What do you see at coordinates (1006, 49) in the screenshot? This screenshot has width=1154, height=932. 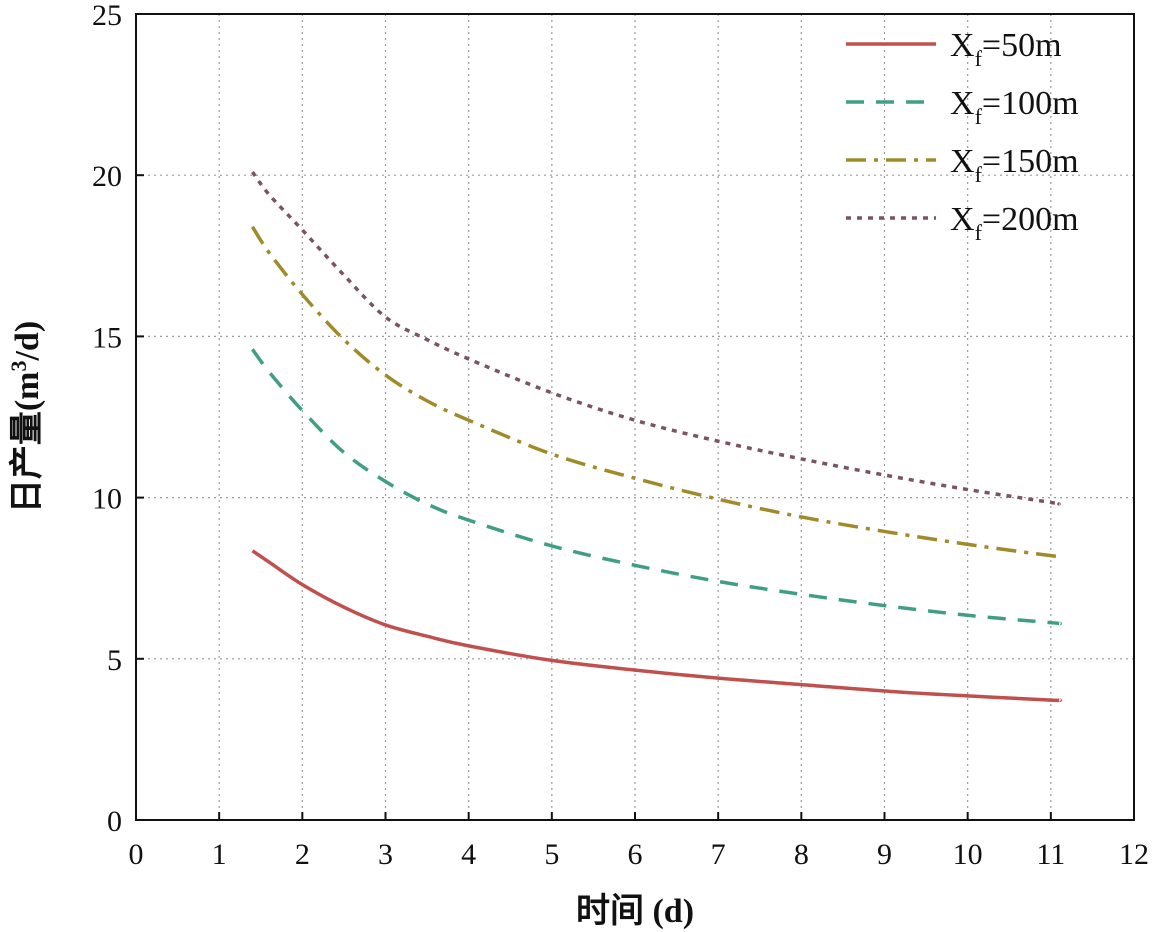 I see `legend-label-1: Xf=50m` at bounding box center [1006, 49].